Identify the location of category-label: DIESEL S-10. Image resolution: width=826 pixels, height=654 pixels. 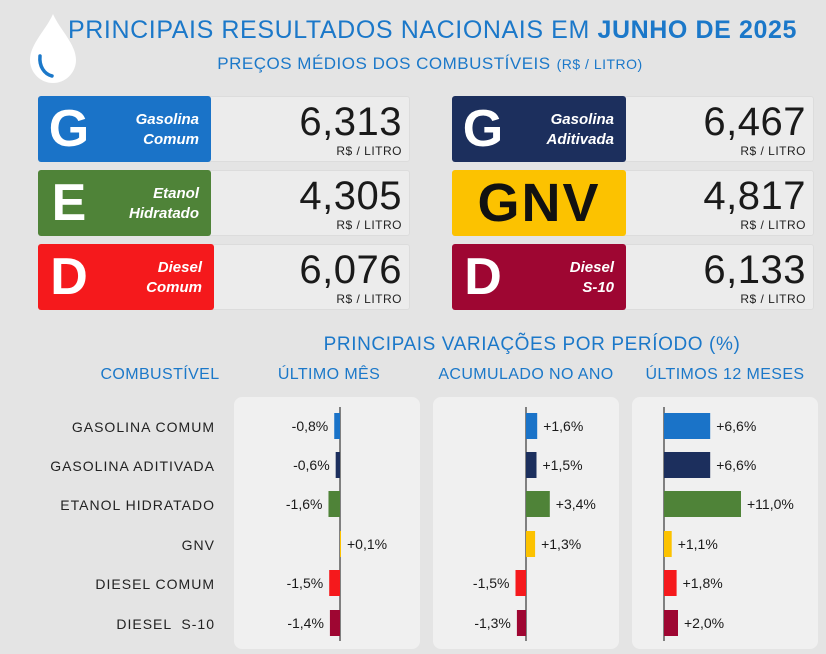
(165, 624).